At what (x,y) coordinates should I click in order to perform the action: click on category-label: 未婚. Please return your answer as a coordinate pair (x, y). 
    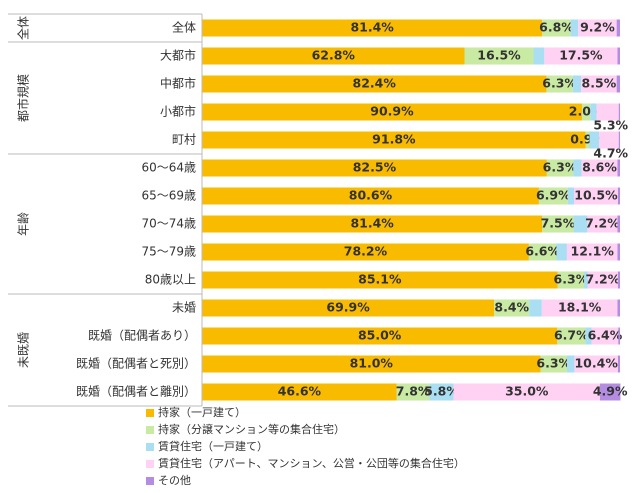
    Looking at the image, I should click on (184, 308).